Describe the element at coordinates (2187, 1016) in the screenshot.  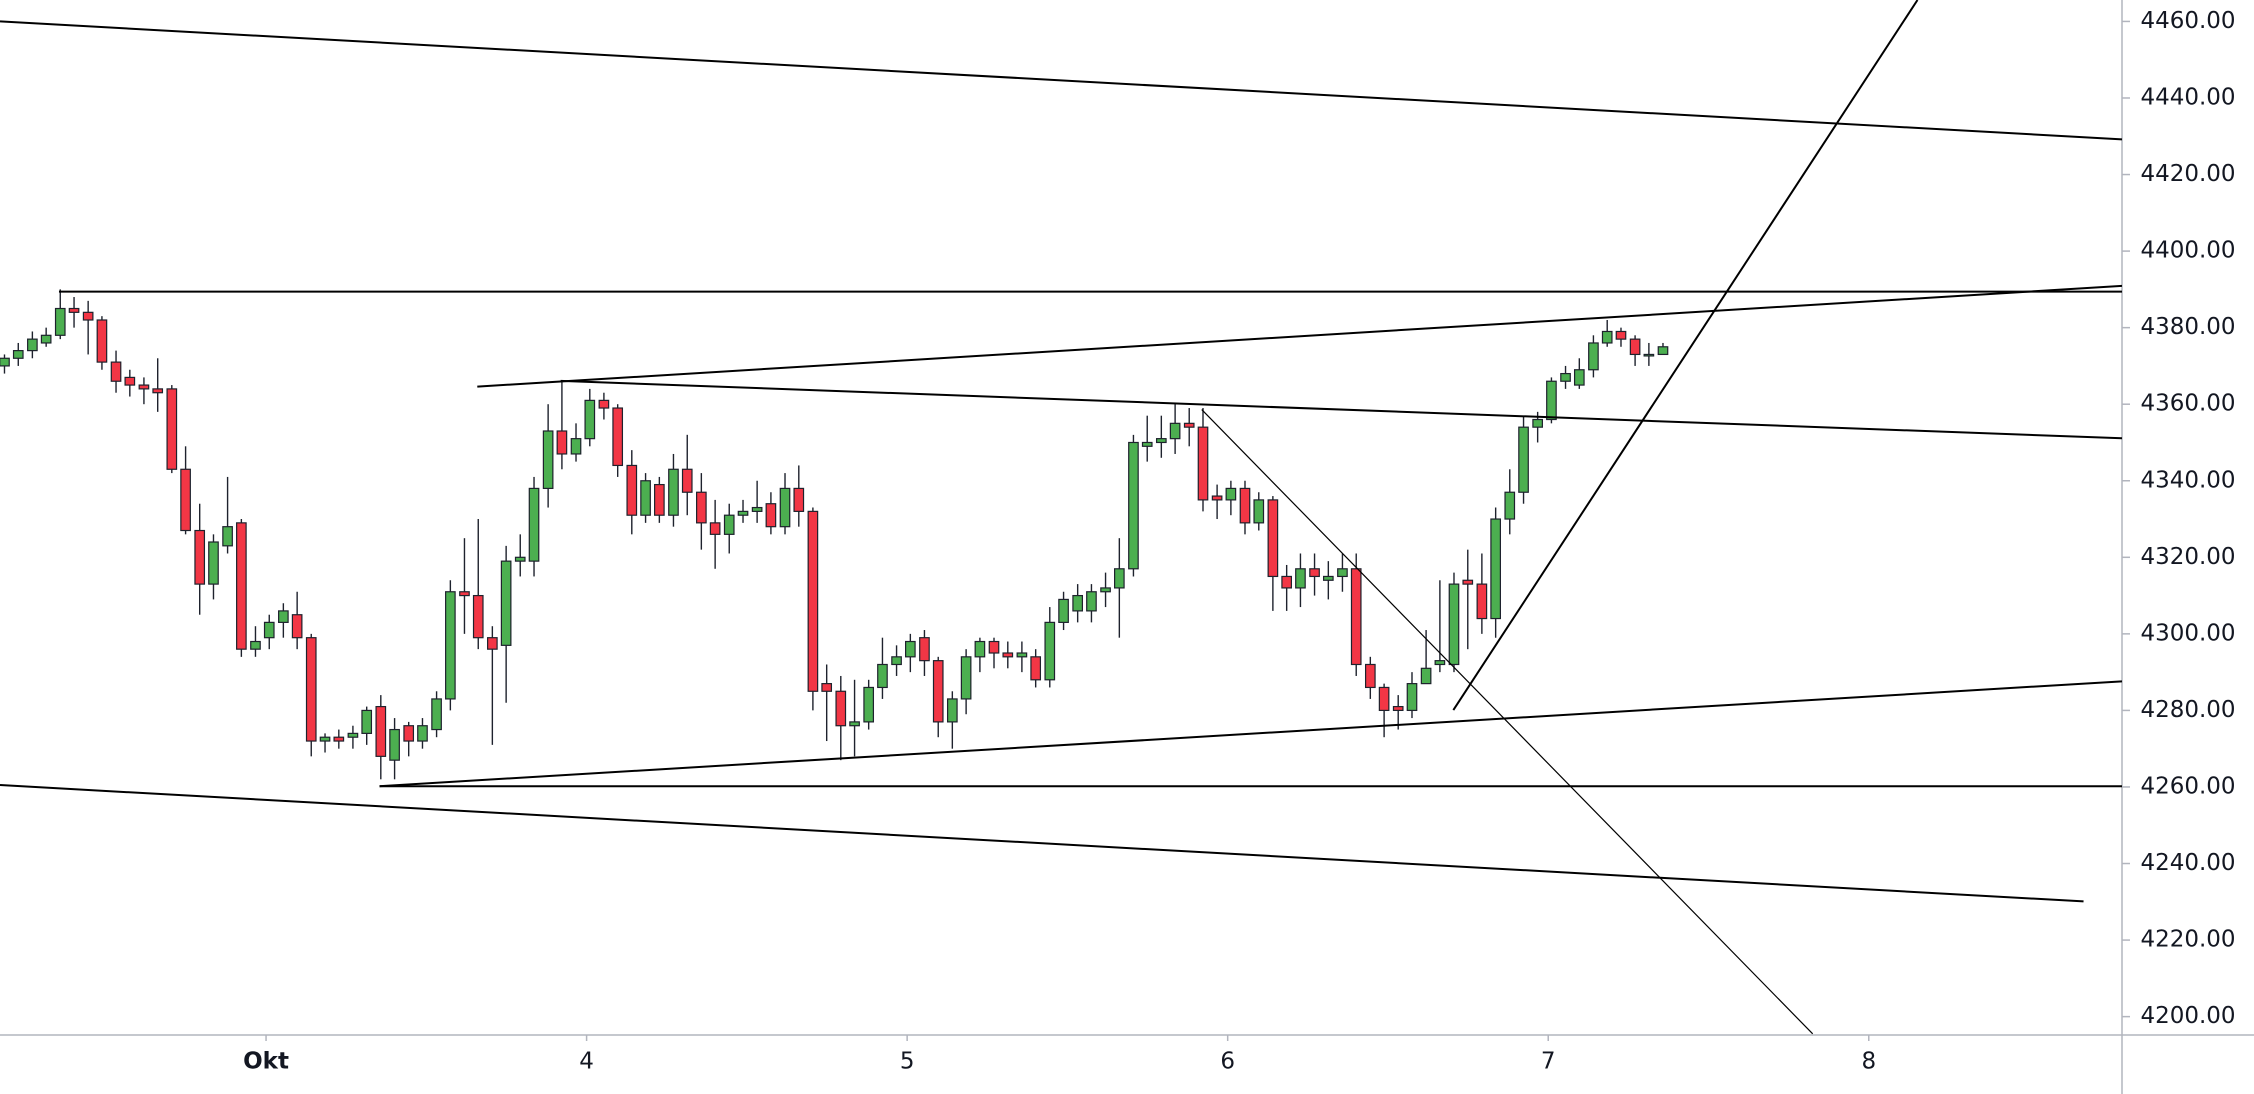
I see `y-tick-label: 4200.00` at that location.